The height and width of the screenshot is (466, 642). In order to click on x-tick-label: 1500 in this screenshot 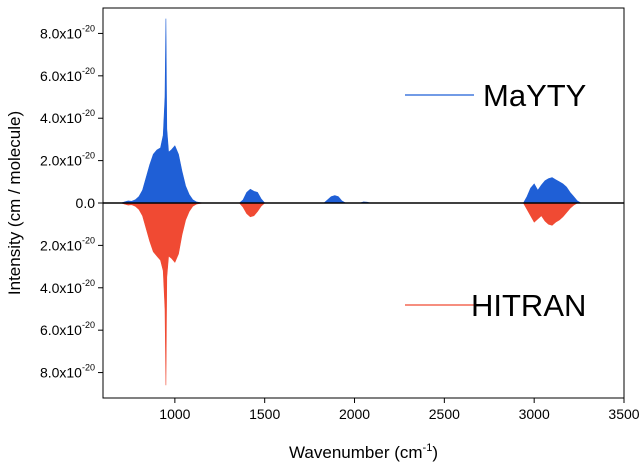, I will do `click(264, 414)`.